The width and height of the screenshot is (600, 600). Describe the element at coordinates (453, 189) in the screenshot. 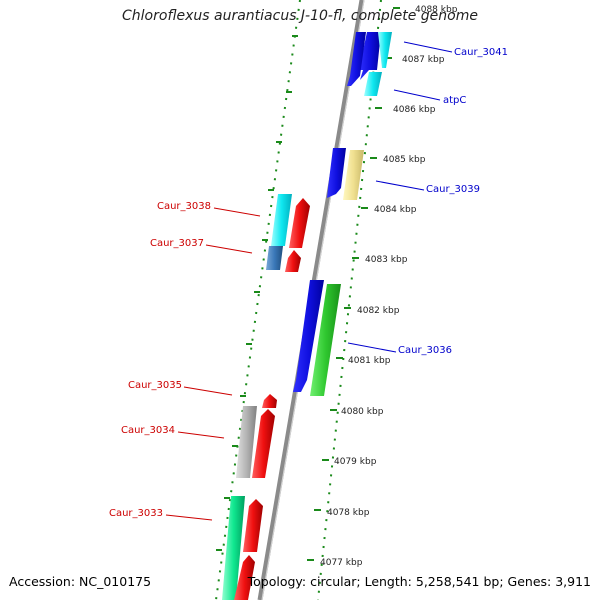

I see `label-caur-3039: Caur_3039` at that location.